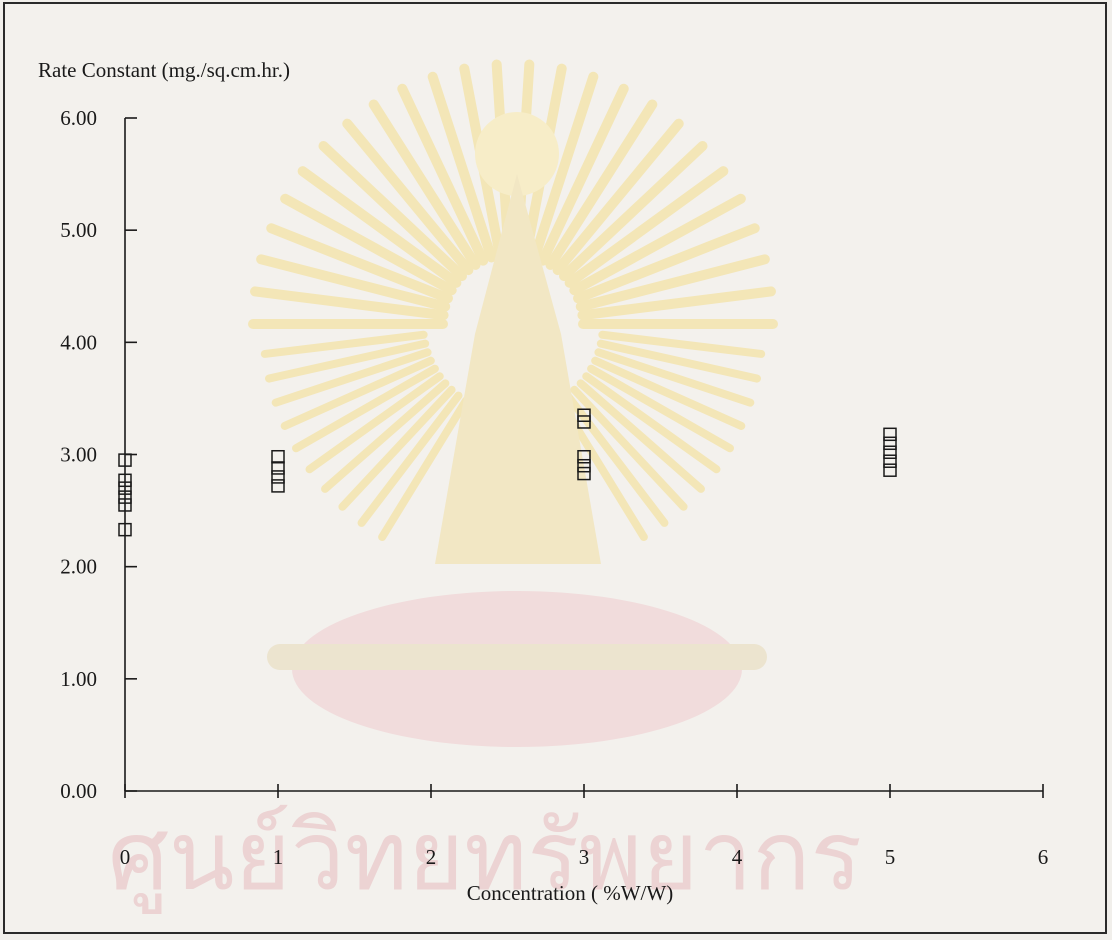  Describe the element at coordinates (431, 857) in the screenshot. I see `x-tick-label: 2` at that location.